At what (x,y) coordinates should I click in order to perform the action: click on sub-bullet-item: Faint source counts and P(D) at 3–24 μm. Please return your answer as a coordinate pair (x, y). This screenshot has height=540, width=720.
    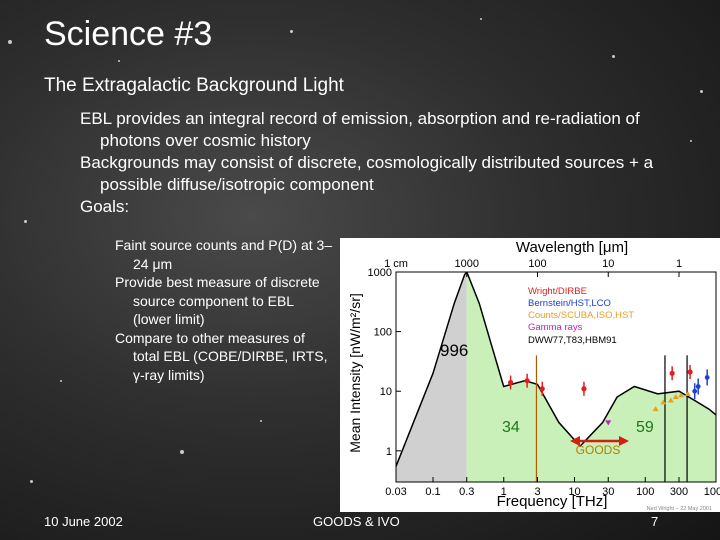
    Looking at the image, I should click on (224, 254).